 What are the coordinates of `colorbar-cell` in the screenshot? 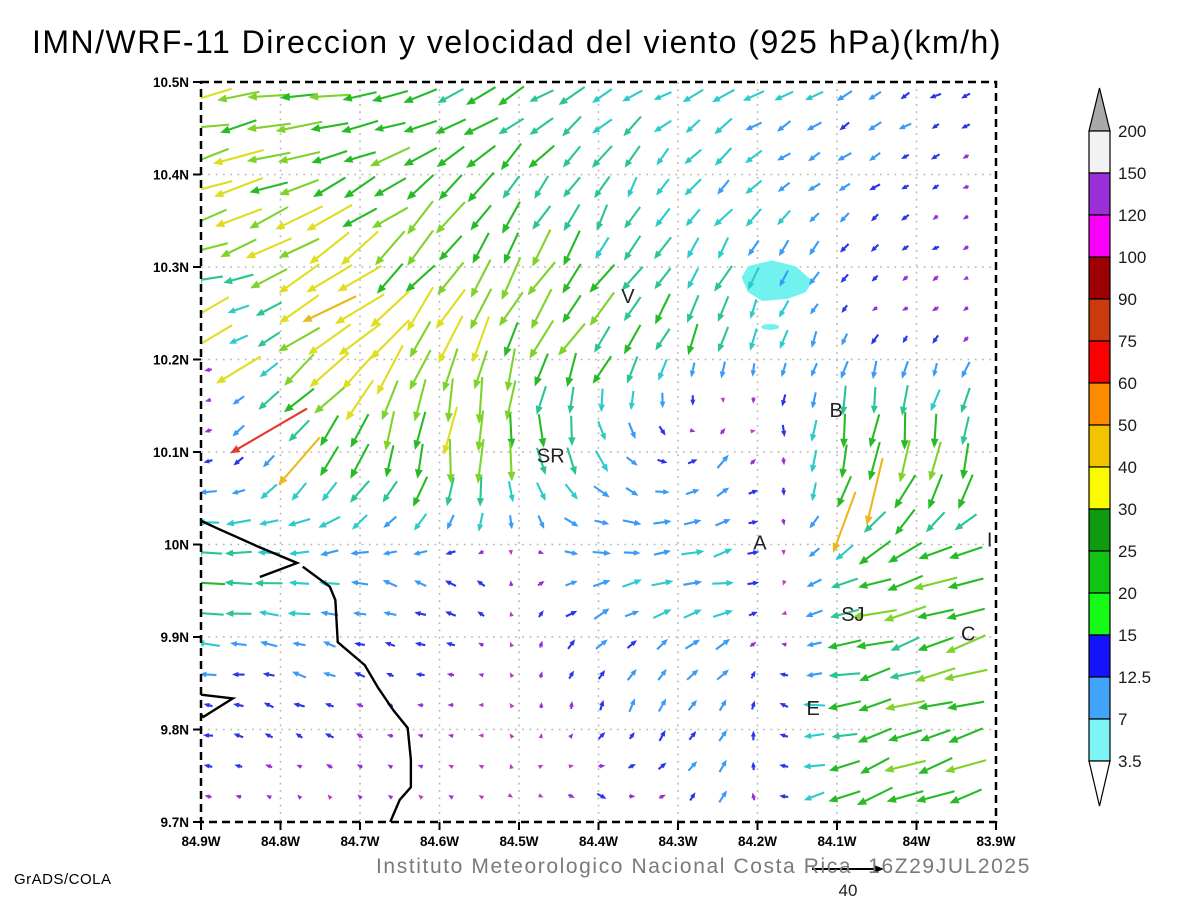 It's located at (1099, 614).